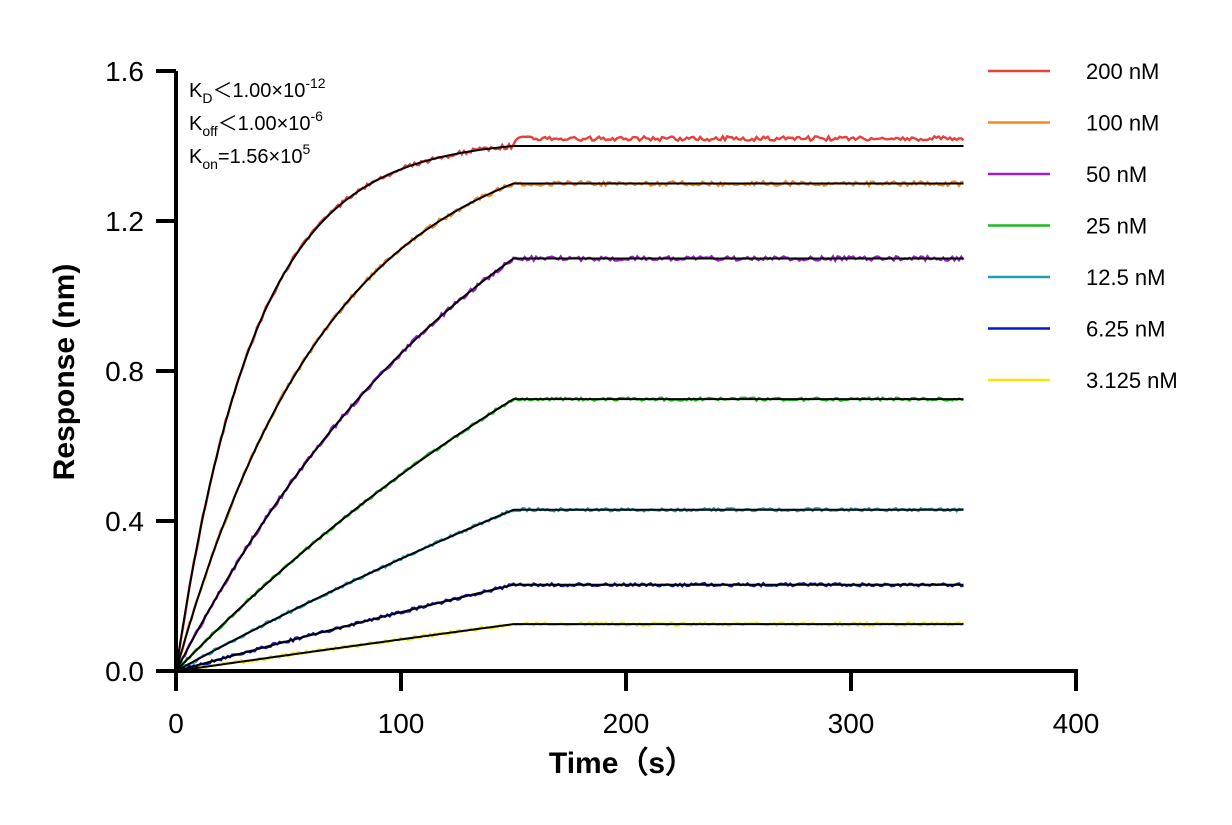 This screenshot has width=1232, height=825. Describe the element at coordinates (257, 90) in the screenshot. I see `kd-annotation: KD＜1.00×10-12` at that location.